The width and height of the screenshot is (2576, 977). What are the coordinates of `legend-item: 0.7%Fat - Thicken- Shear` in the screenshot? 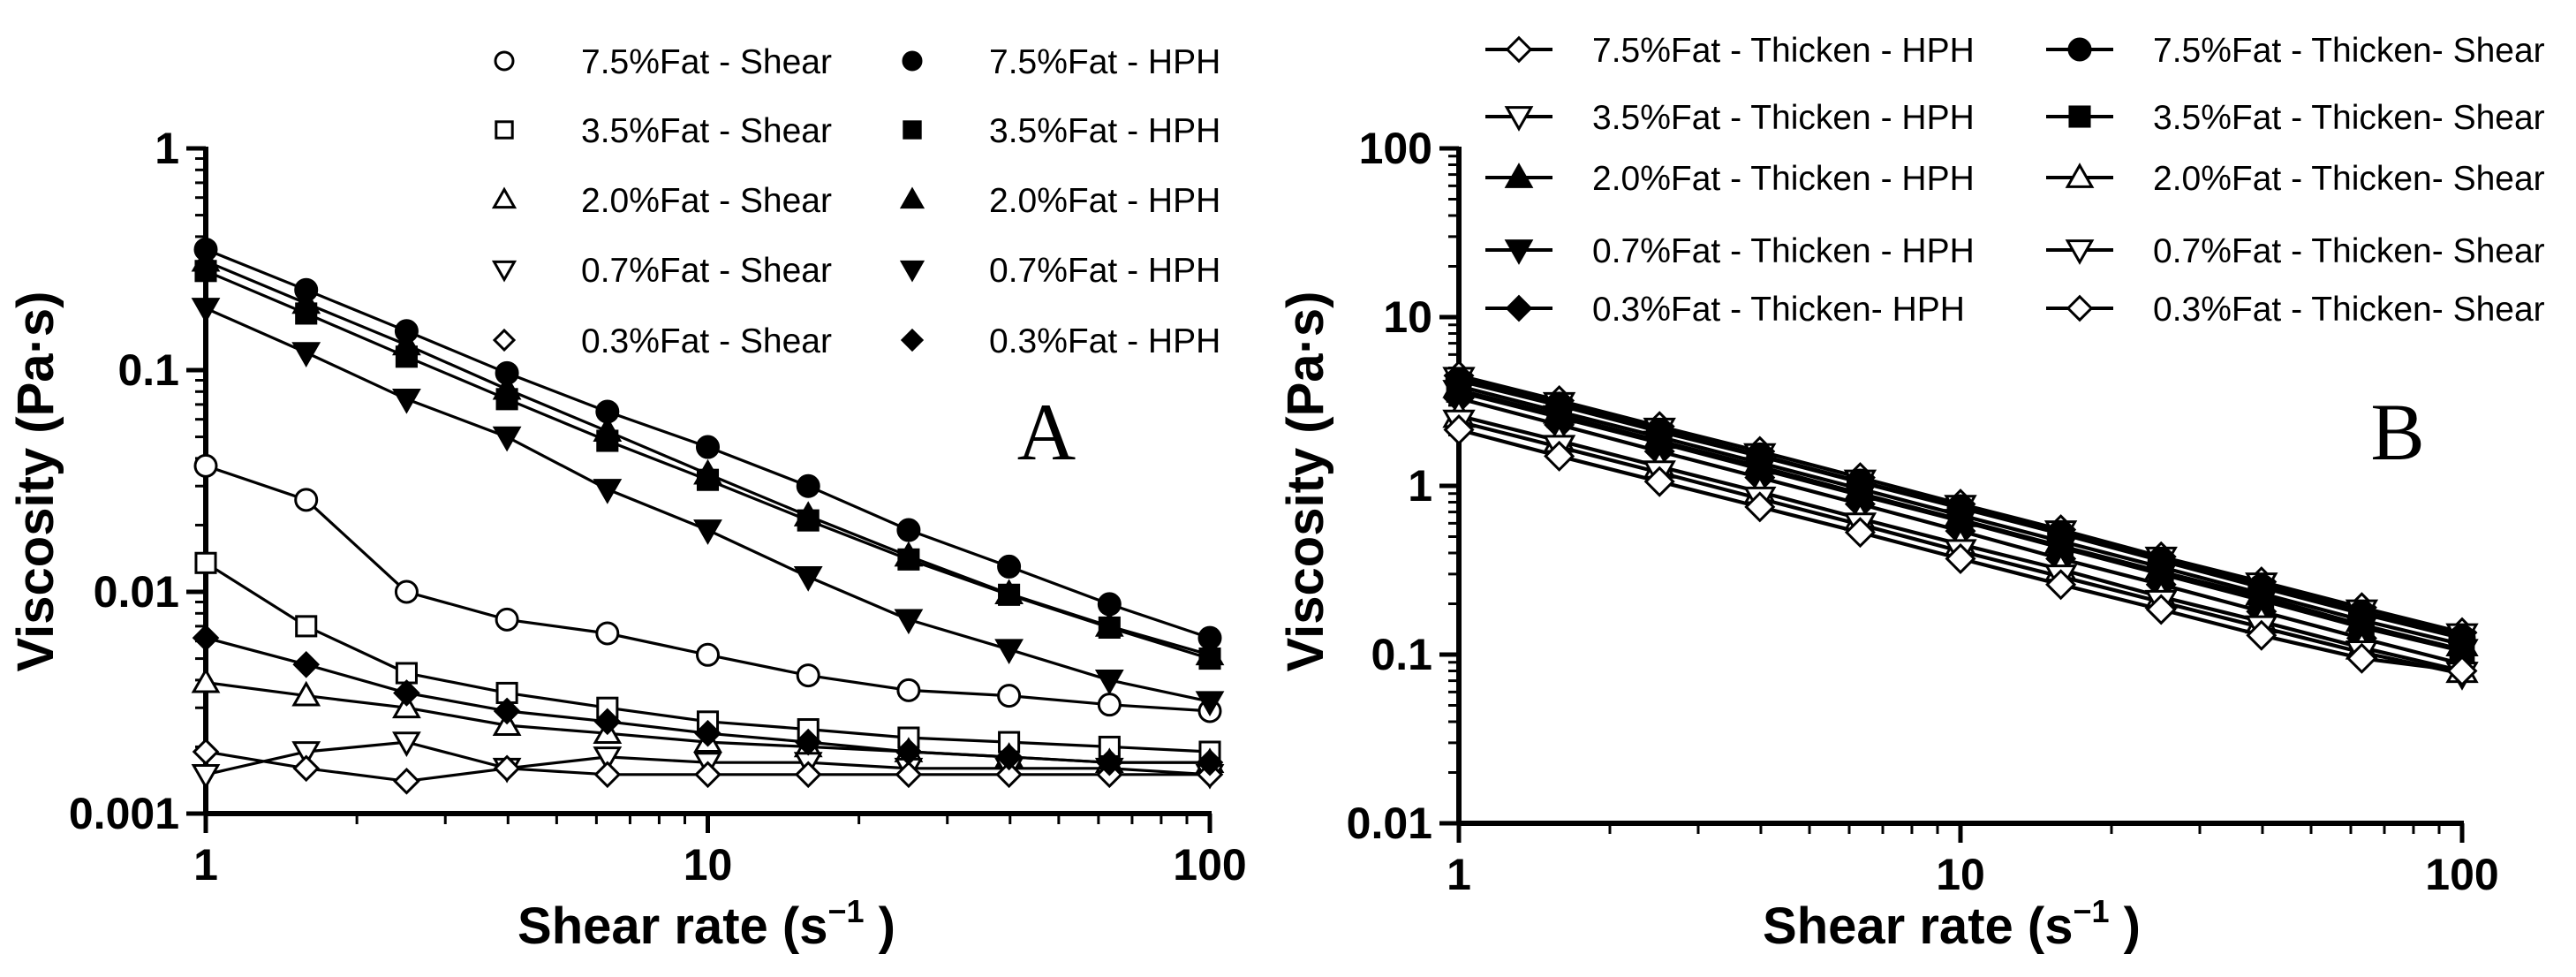 It's located at (2295, 251).